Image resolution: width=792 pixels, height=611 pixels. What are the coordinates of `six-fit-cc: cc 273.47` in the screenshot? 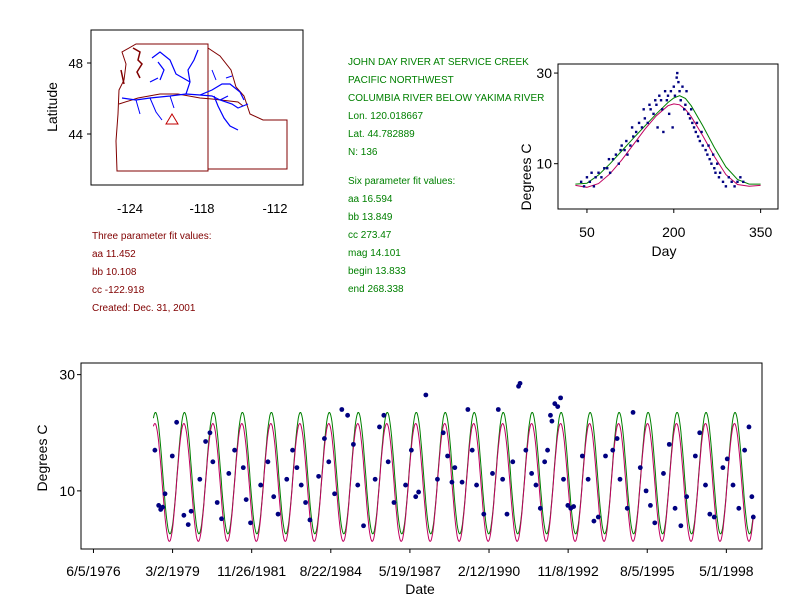 It's located at (370, 235).